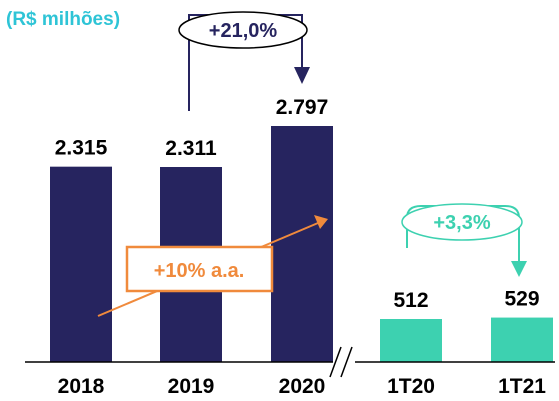 The image size is (559, 401). I want to click on bar-2018, so click(81, 264).